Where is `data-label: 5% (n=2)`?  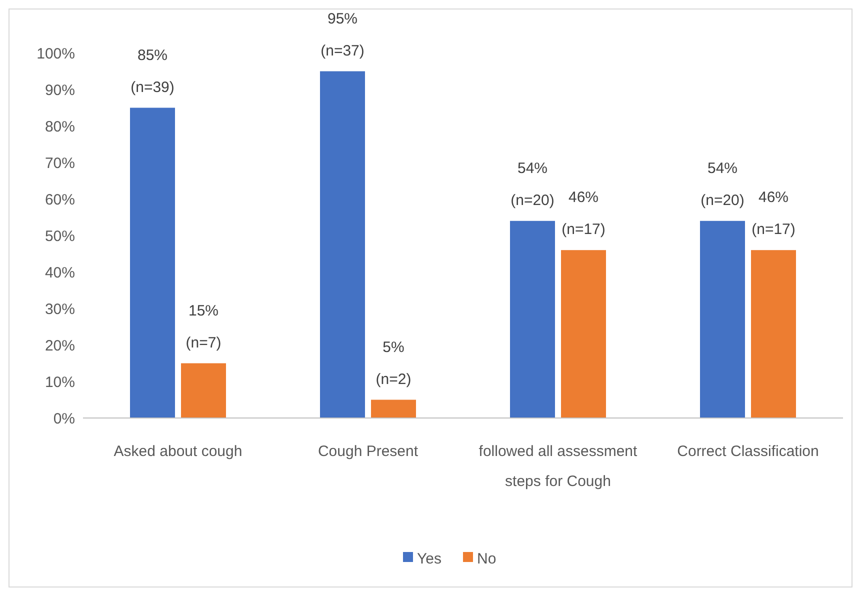
data-label: 5% (n=2) is located at coordinates (394, 363).